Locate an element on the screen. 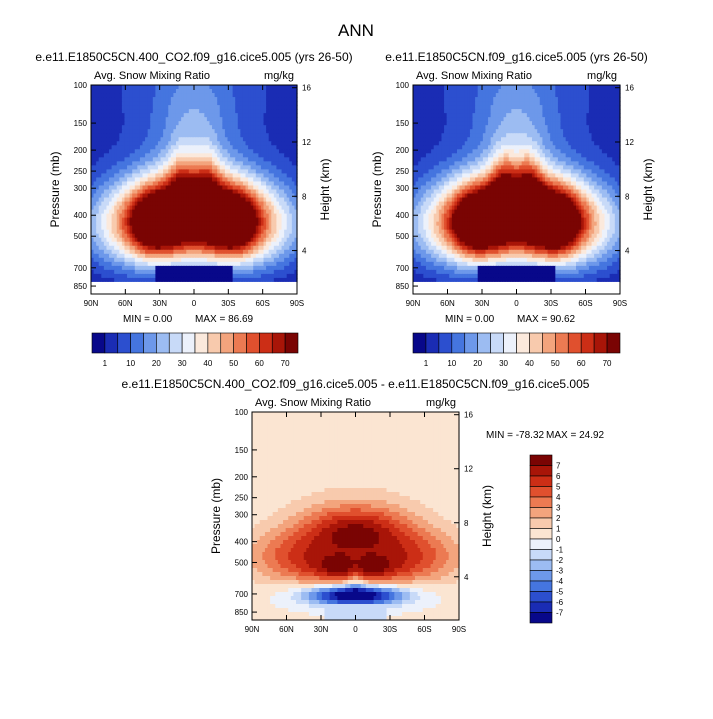 The height and width of the screenshot is (719, 713). figure-title: ANN is located at coordinates (356, 30).